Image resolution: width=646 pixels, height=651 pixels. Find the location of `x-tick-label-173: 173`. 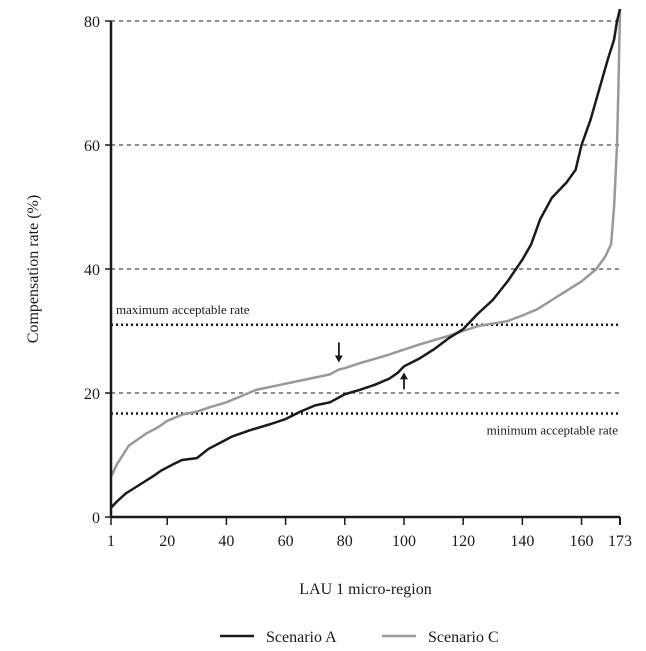

x-tick-label-173: 173 is located at coordinates (620, 541).